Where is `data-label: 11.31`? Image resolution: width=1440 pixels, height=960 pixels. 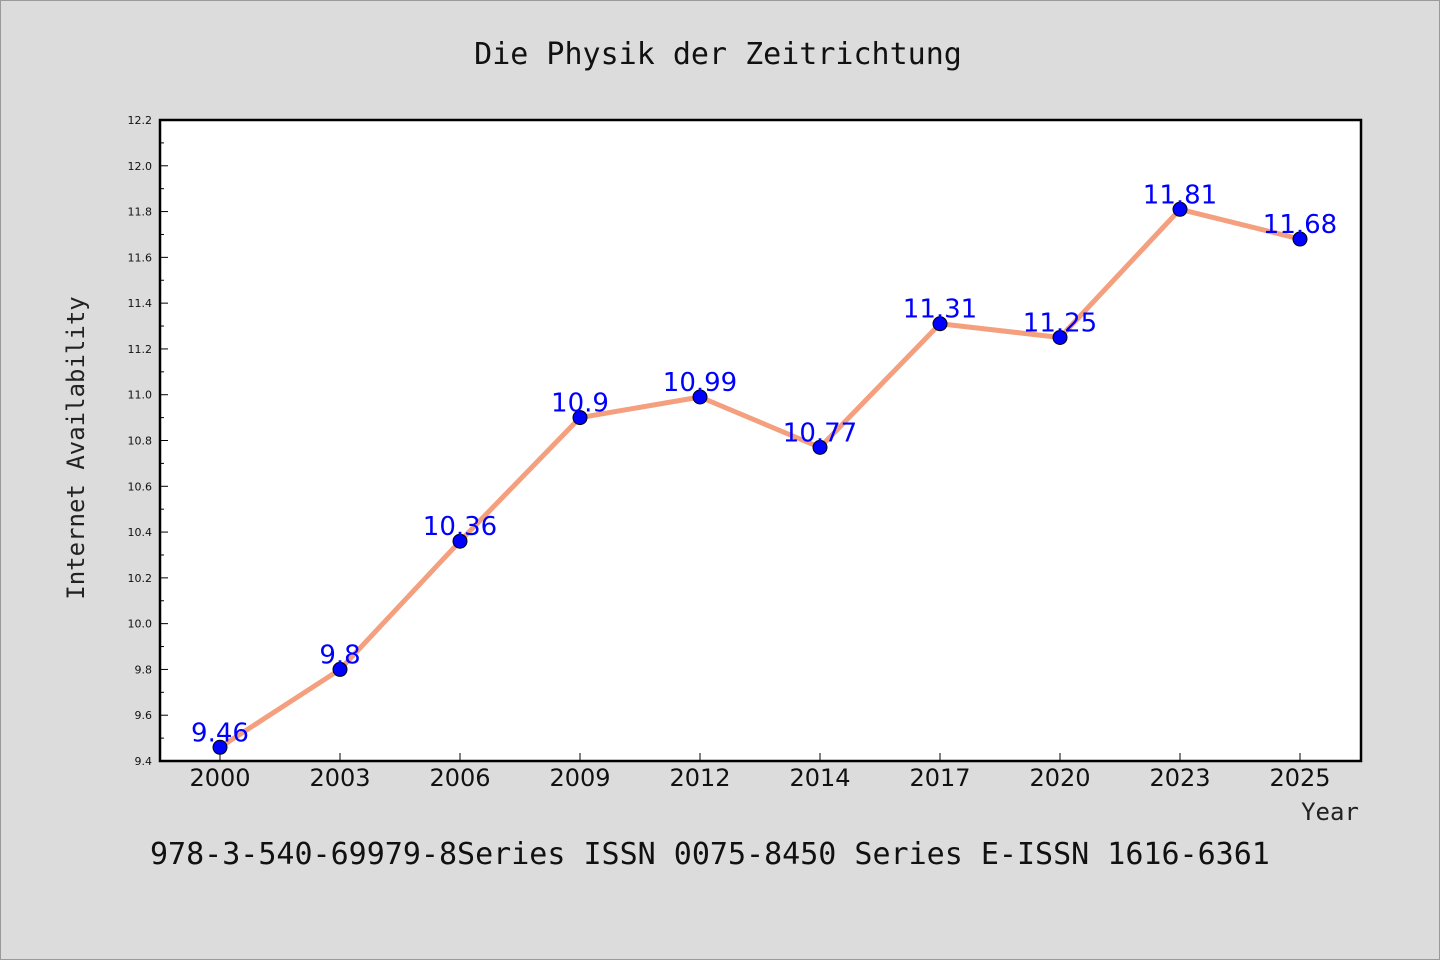
data-label: 11.31 is located at coordinates (940, 310).